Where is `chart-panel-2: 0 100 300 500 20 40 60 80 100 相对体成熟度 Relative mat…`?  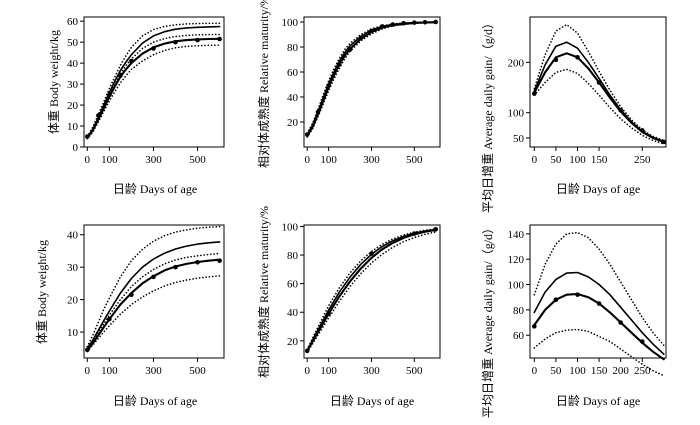
chart-panel-2: 0 100 300 500 20 40 60 80 100 相对体成熟度 Relative mat… is located at coordinates (348, 84).